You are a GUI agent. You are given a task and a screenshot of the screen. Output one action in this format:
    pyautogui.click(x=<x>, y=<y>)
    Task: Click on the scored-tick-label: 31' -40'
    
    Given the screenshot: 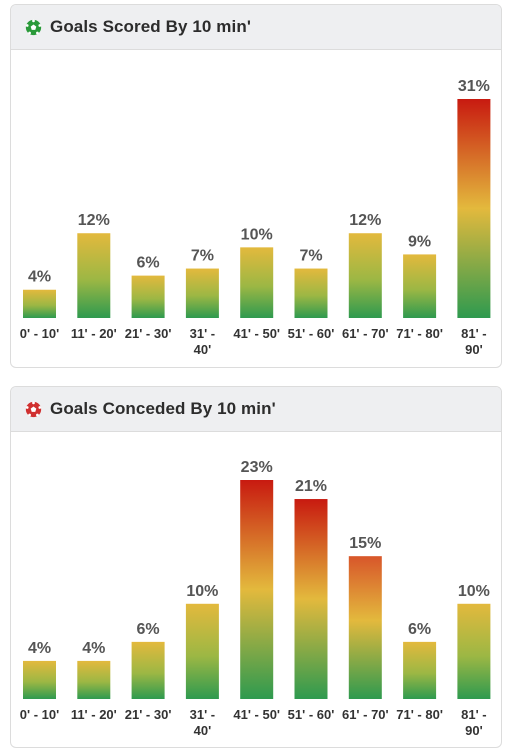 What is the action you would take?
    pyautogui.click(x=203, y=341)
    